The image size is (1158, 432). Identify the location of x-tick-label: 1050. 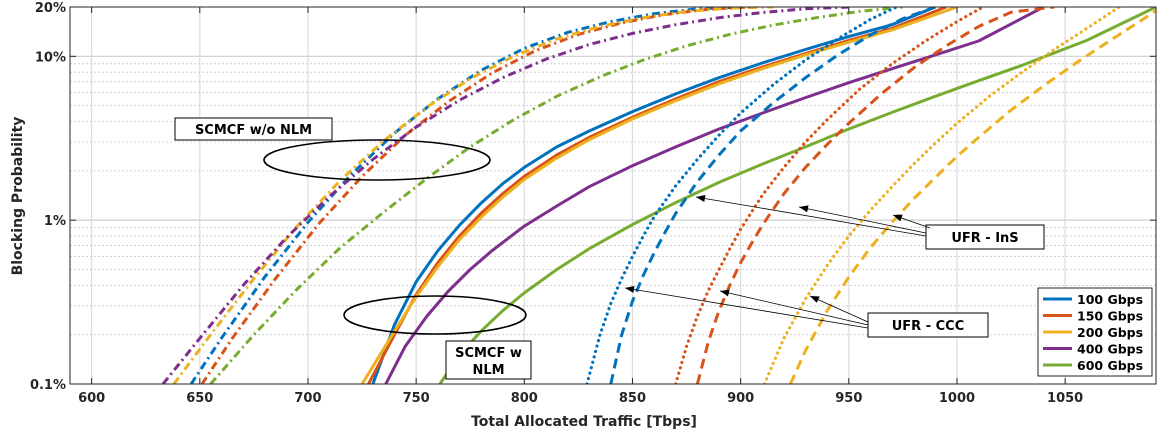
(1065, 398).